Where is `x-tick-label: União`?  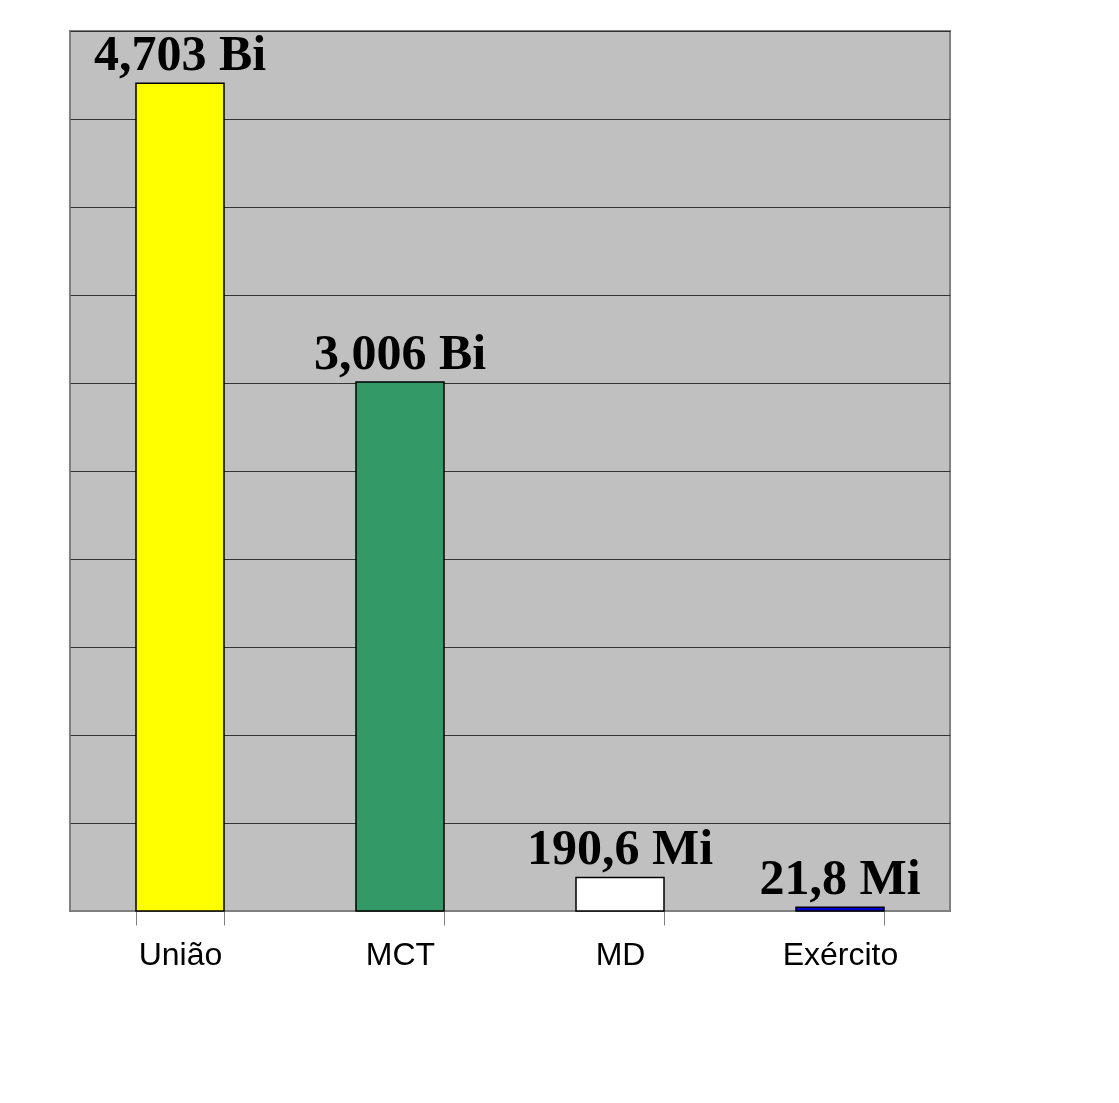 x-tick-label: União is located at coordinates (180, 953).